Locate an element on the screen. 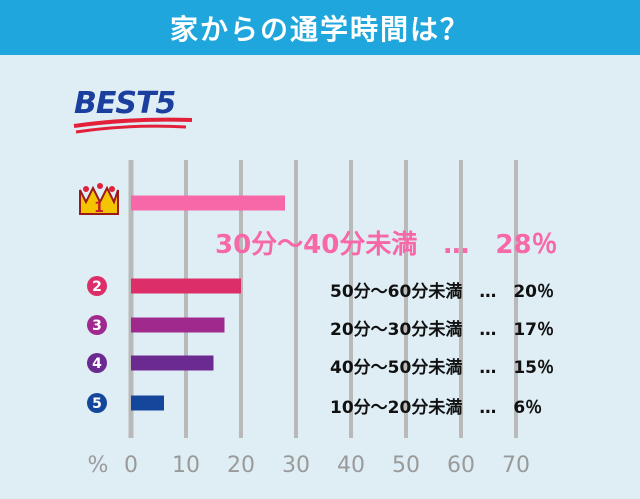  crown-icon: 1 is located at coordinates (99, 199).